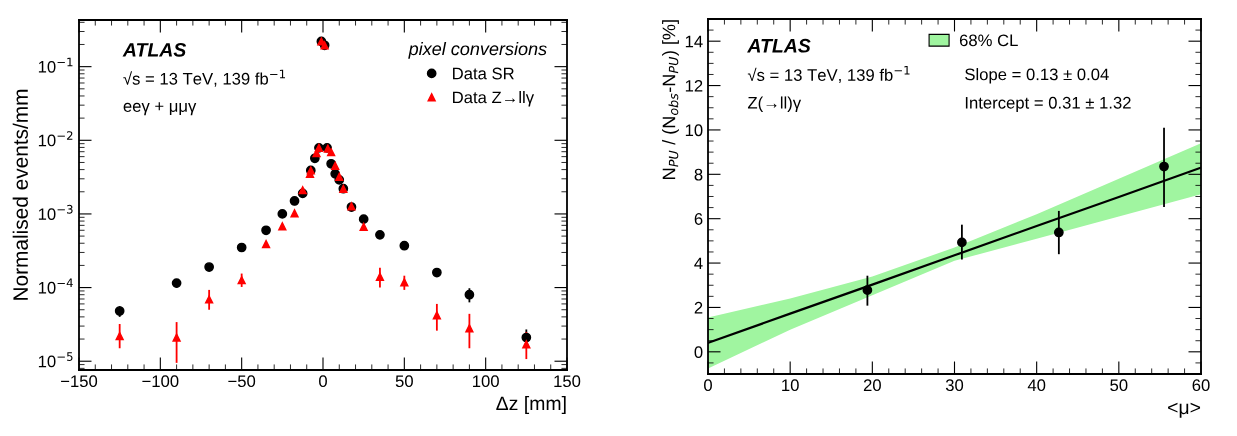  What do you see at coordinates (55, 360) in the screenshot?
I see `y-tick-label: 10$^{−5}$` at bounding box center [55, 360].